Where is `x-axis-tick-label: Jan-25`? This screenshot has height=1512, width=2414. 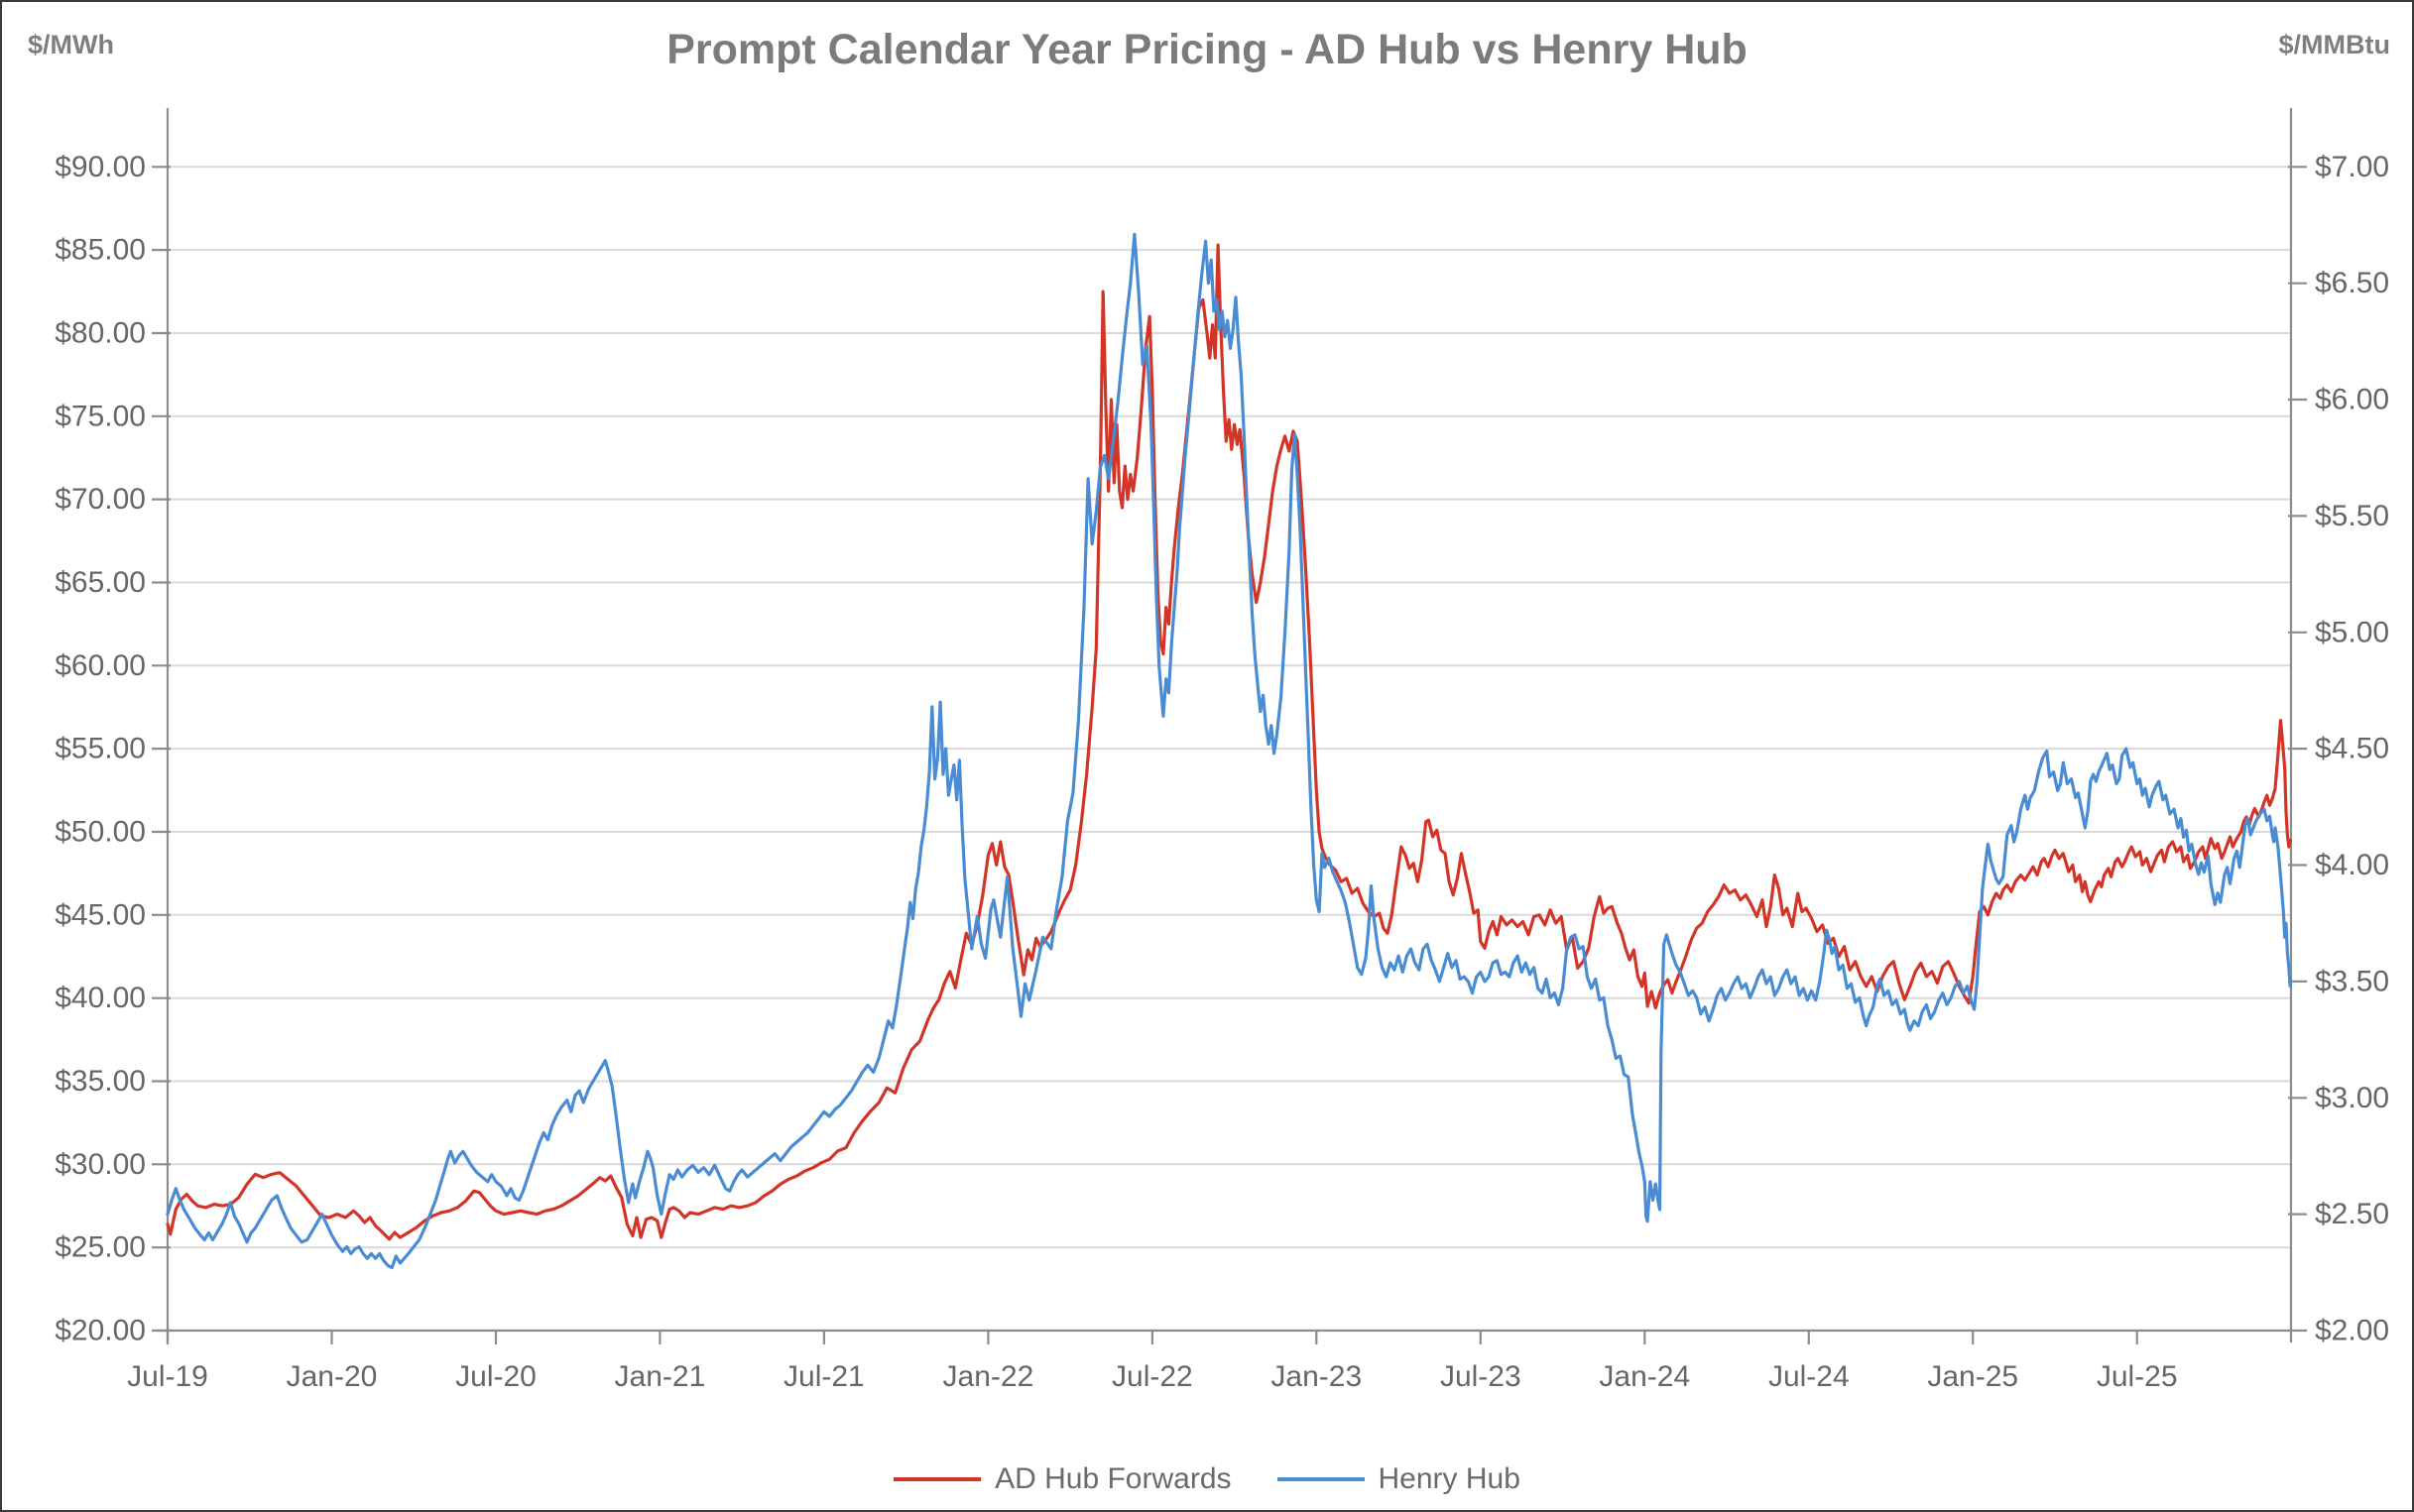
x-axis-tick-label: Jan-25 is located at coordinates (1972, 1376).